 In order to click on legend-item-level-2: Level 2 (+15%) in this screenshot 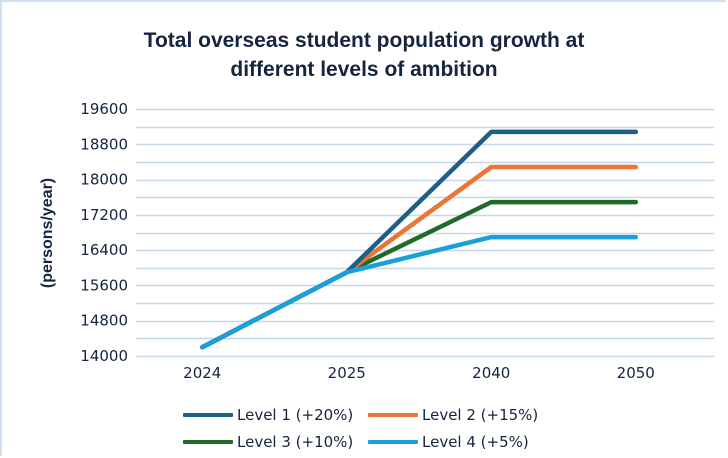, I will do `click(453, 415)`.